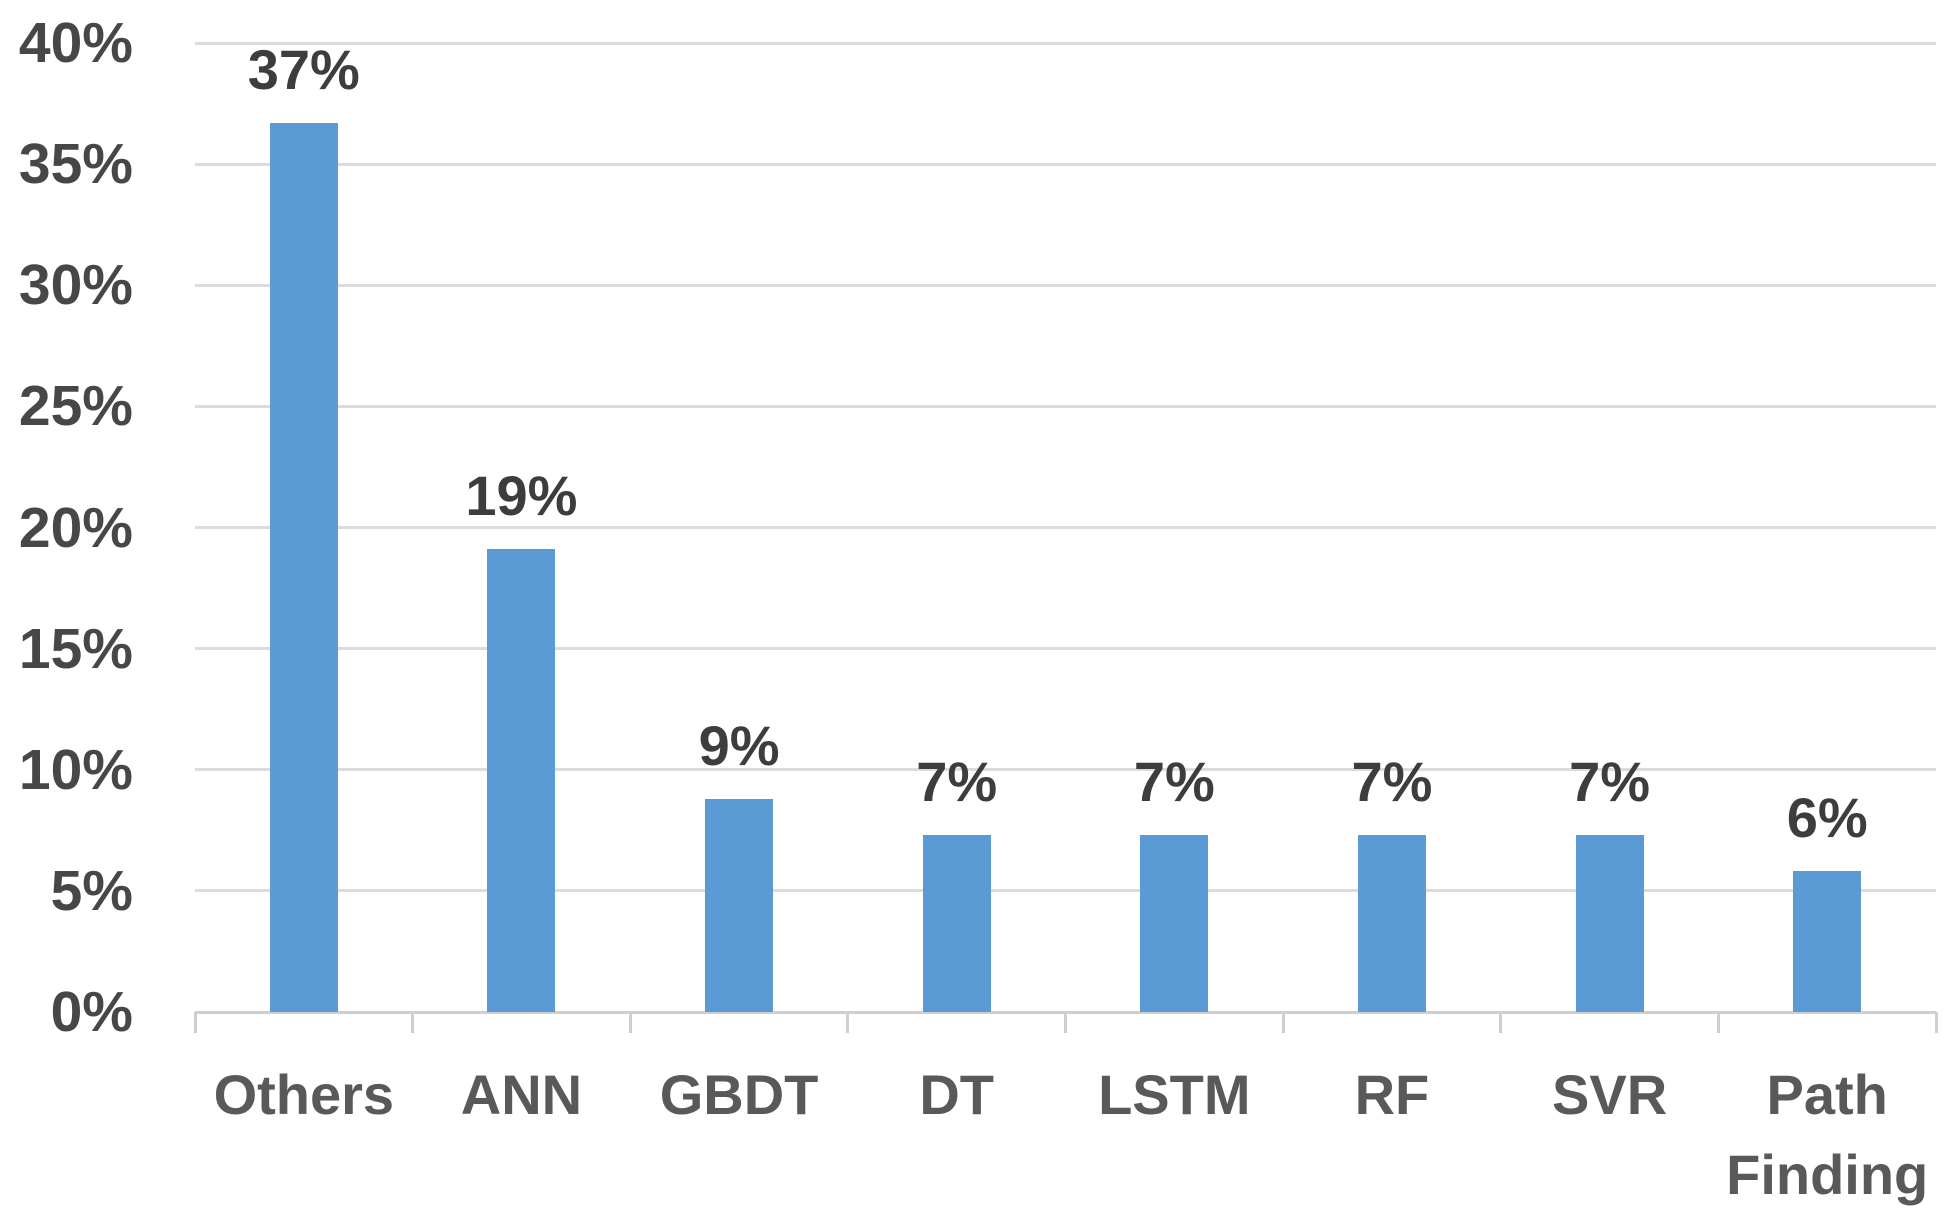  I want to click on category-label-lstm: LSTM, so click(1174, 1094).